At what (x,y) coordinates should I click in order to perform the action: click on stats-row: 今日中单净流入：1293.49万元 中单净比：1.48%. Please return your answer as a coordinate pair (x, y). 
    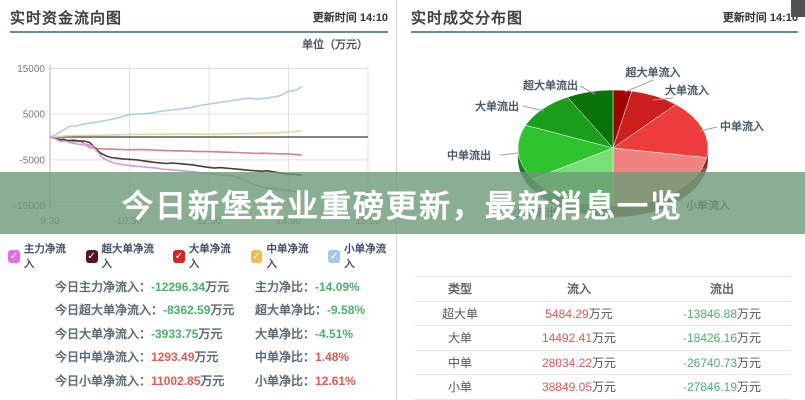
    Looking at the image, I should click on (223, 359).